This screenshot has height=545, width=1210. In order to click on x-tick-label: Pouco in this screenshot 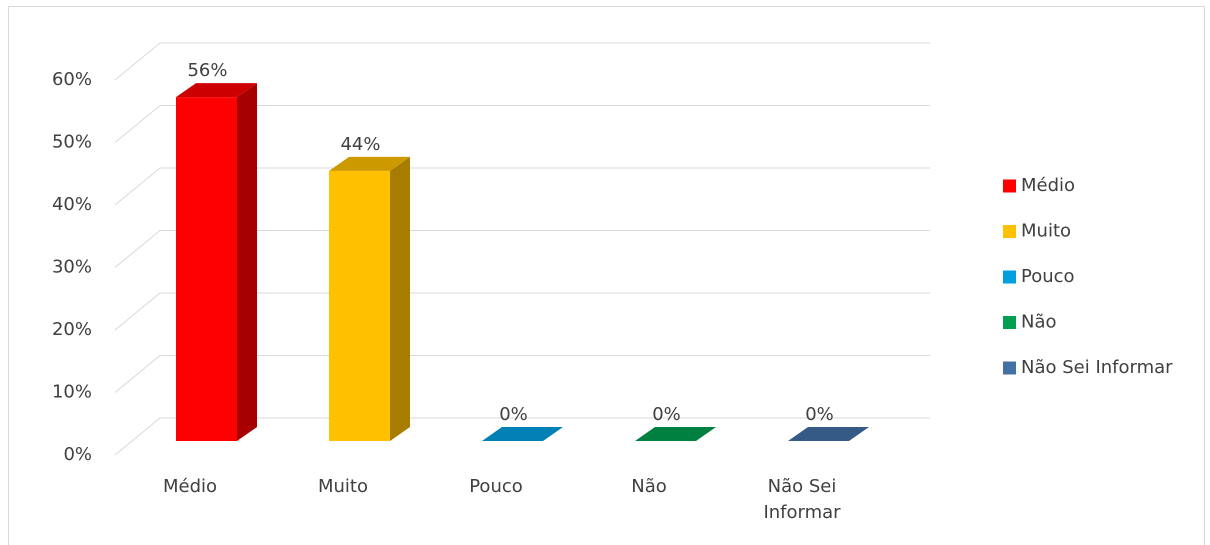, I will do `click(496, 486)`.